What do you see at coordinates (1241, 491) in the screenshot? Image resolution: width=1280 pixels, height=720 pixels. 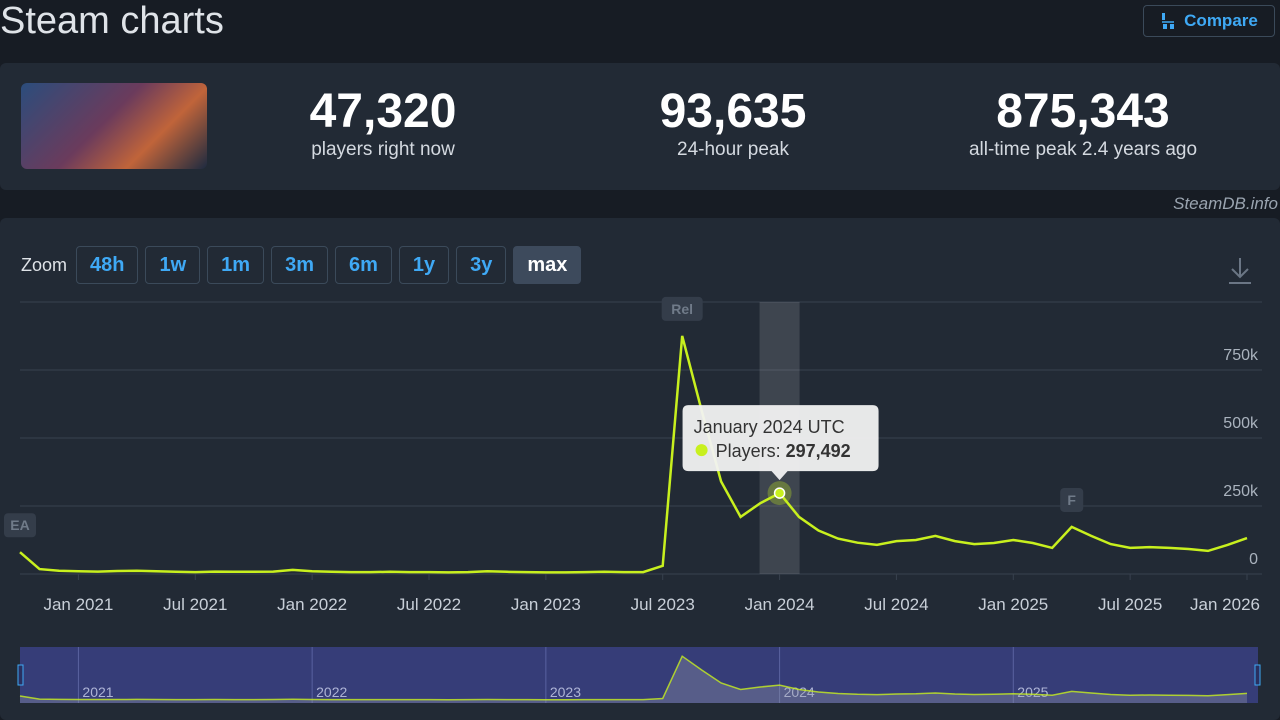 I see `y-tick-label: 250k` at bounding box center [1241, 491].